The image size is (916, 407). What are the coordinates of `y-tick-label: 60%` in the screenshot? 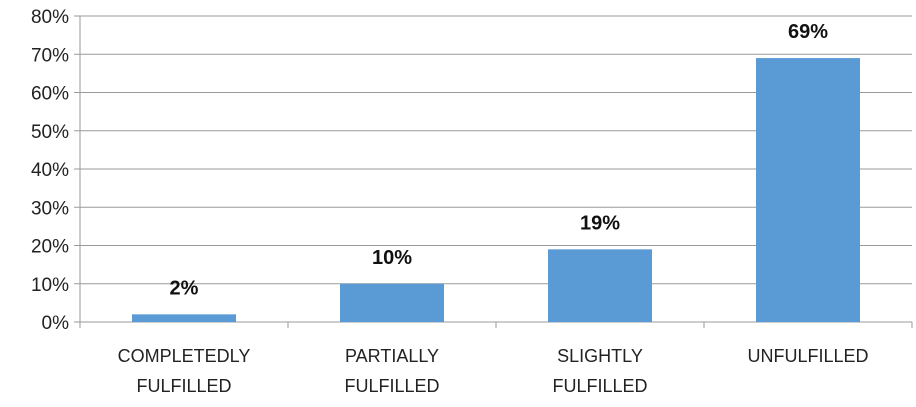 It's located at (50, 94).